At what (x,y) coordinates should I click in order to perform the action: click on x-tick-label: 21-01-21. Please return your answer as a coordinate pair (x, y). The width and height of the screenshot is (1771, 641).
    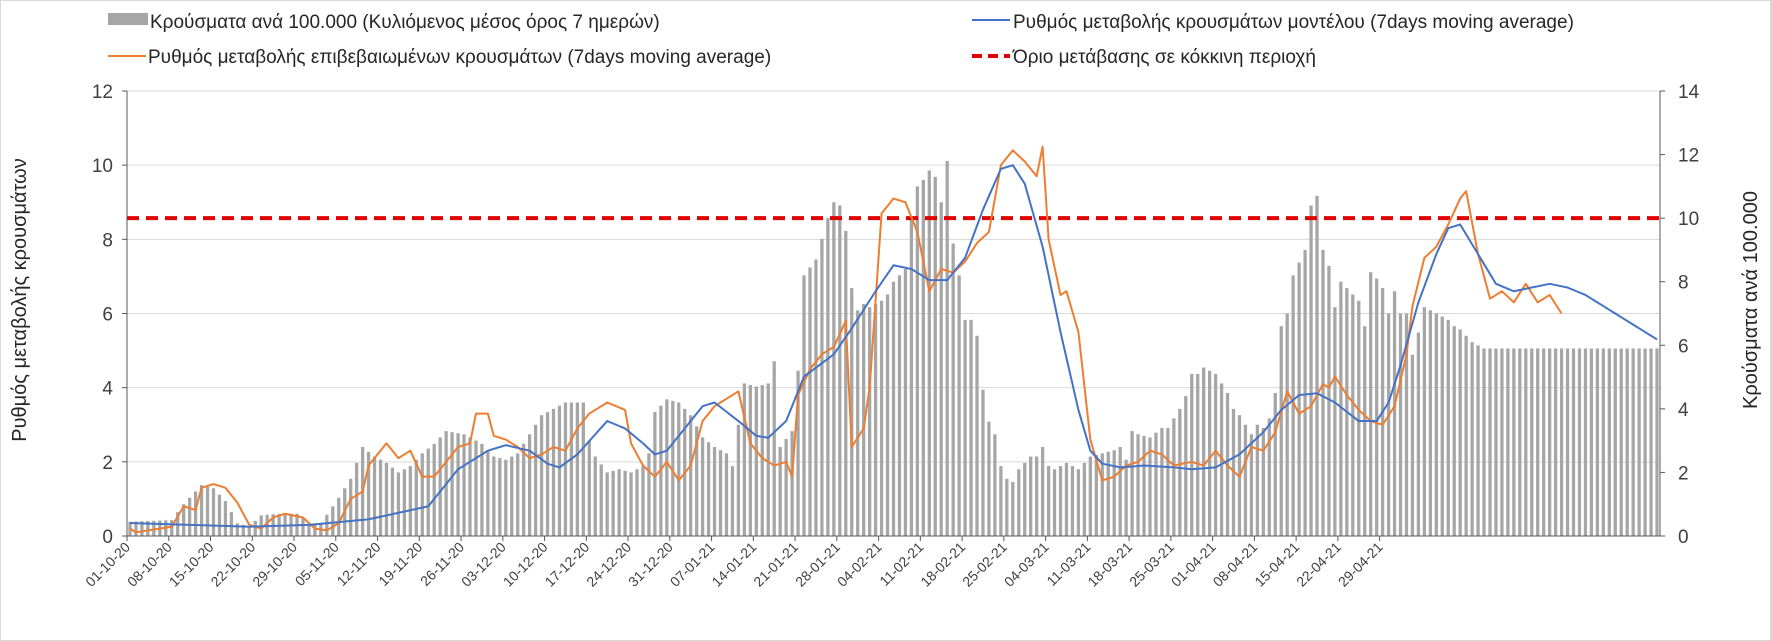
    Looking at the image, I should click on (775, 564).